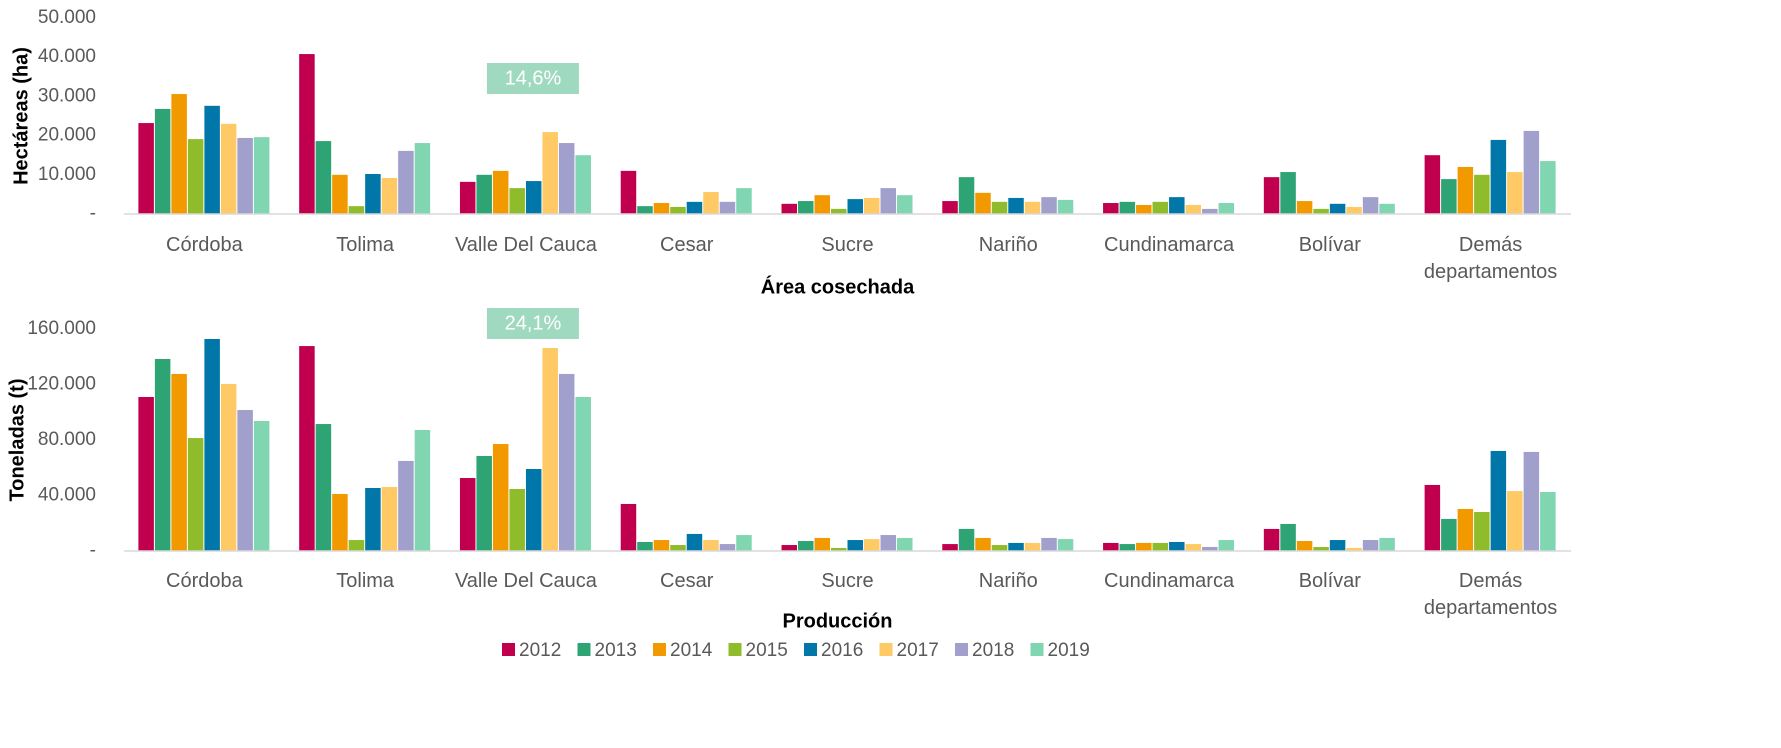 This screenshot has height=748, width=1781. I want to click on annotation: 14,6%, so click(533, 78).